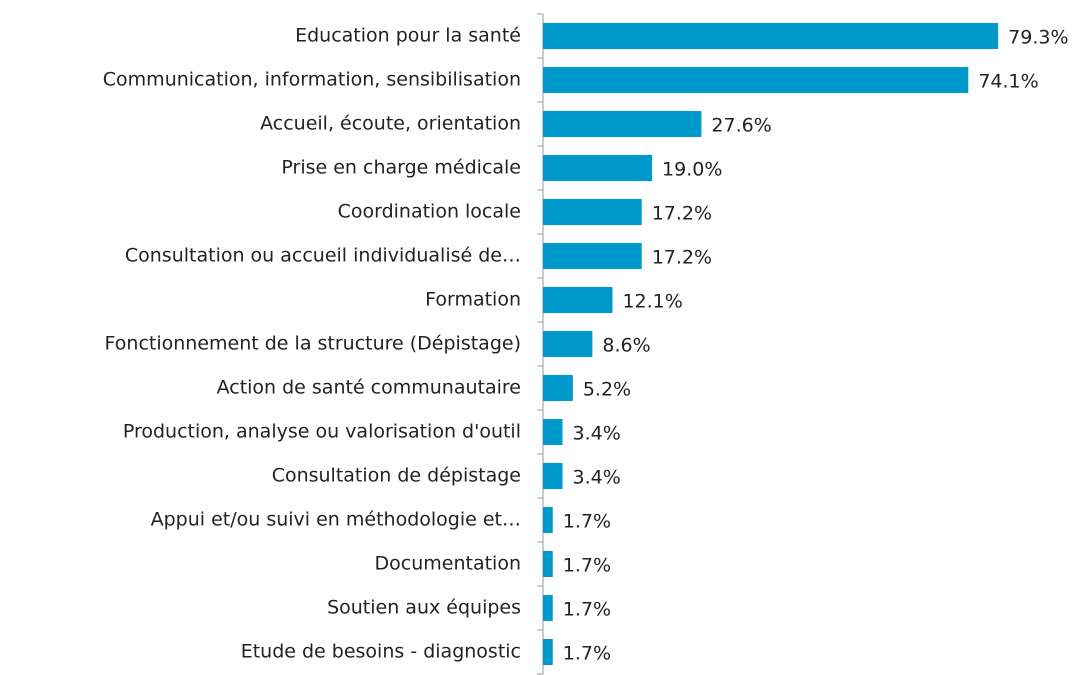 This screenshot has width=1082, height=675. I want to click on y-tick-label: Action de santé communautaire, so click(369, 388).